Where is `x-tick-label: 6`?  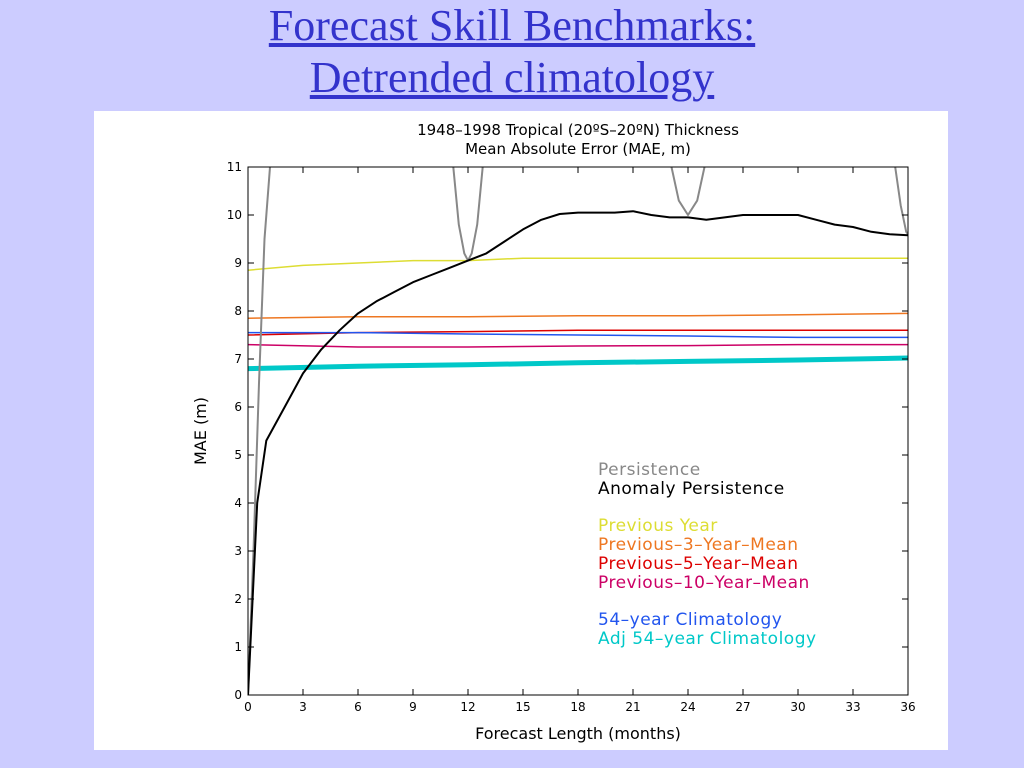
x-tick-label: 6 is located at coordinates (358, 707).